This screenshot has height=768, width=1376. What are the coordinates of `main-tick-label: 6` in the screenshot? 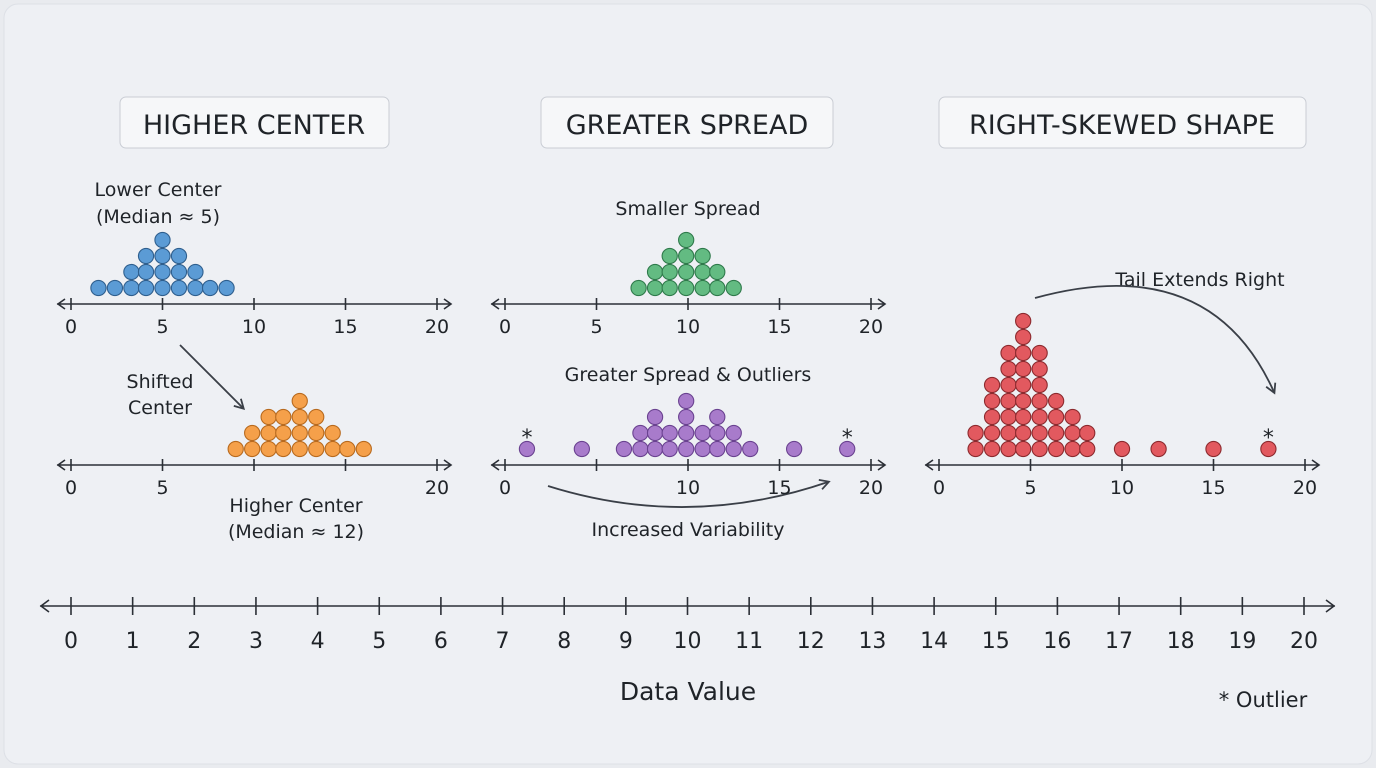 It's located at (441, 641).